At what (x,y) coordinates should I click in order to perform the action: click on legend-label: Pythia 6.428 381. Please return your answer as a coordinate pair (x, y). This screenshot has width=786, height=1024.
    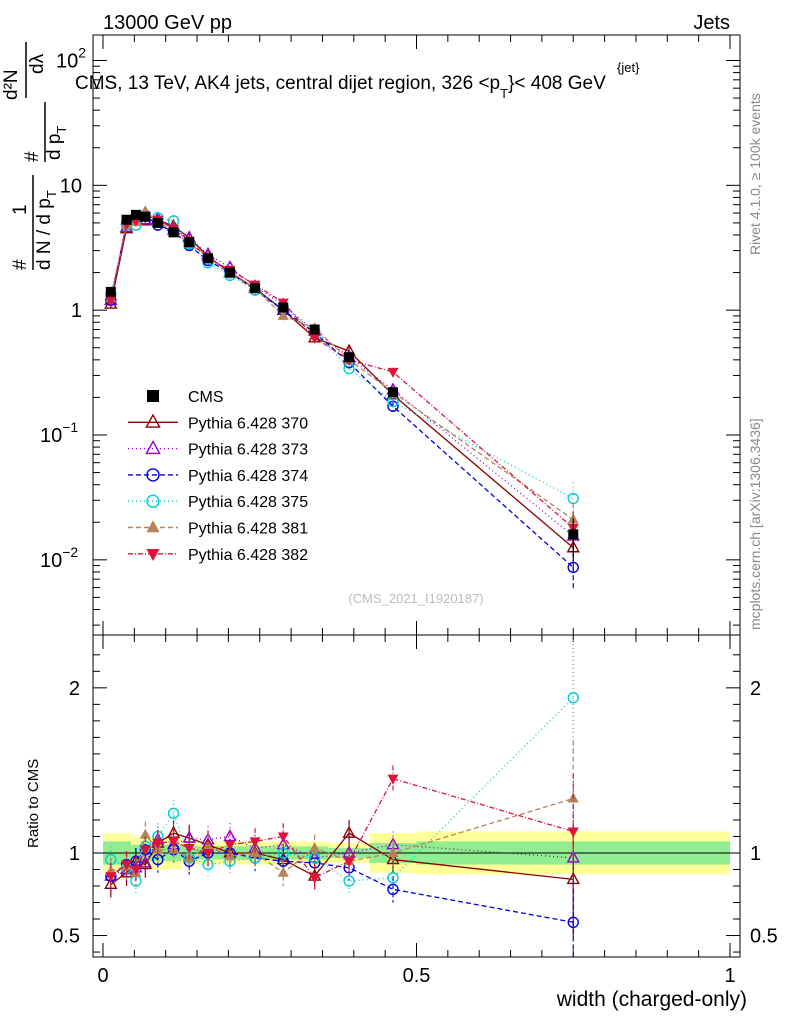
    Looking at the image, I should click on (248, 529).